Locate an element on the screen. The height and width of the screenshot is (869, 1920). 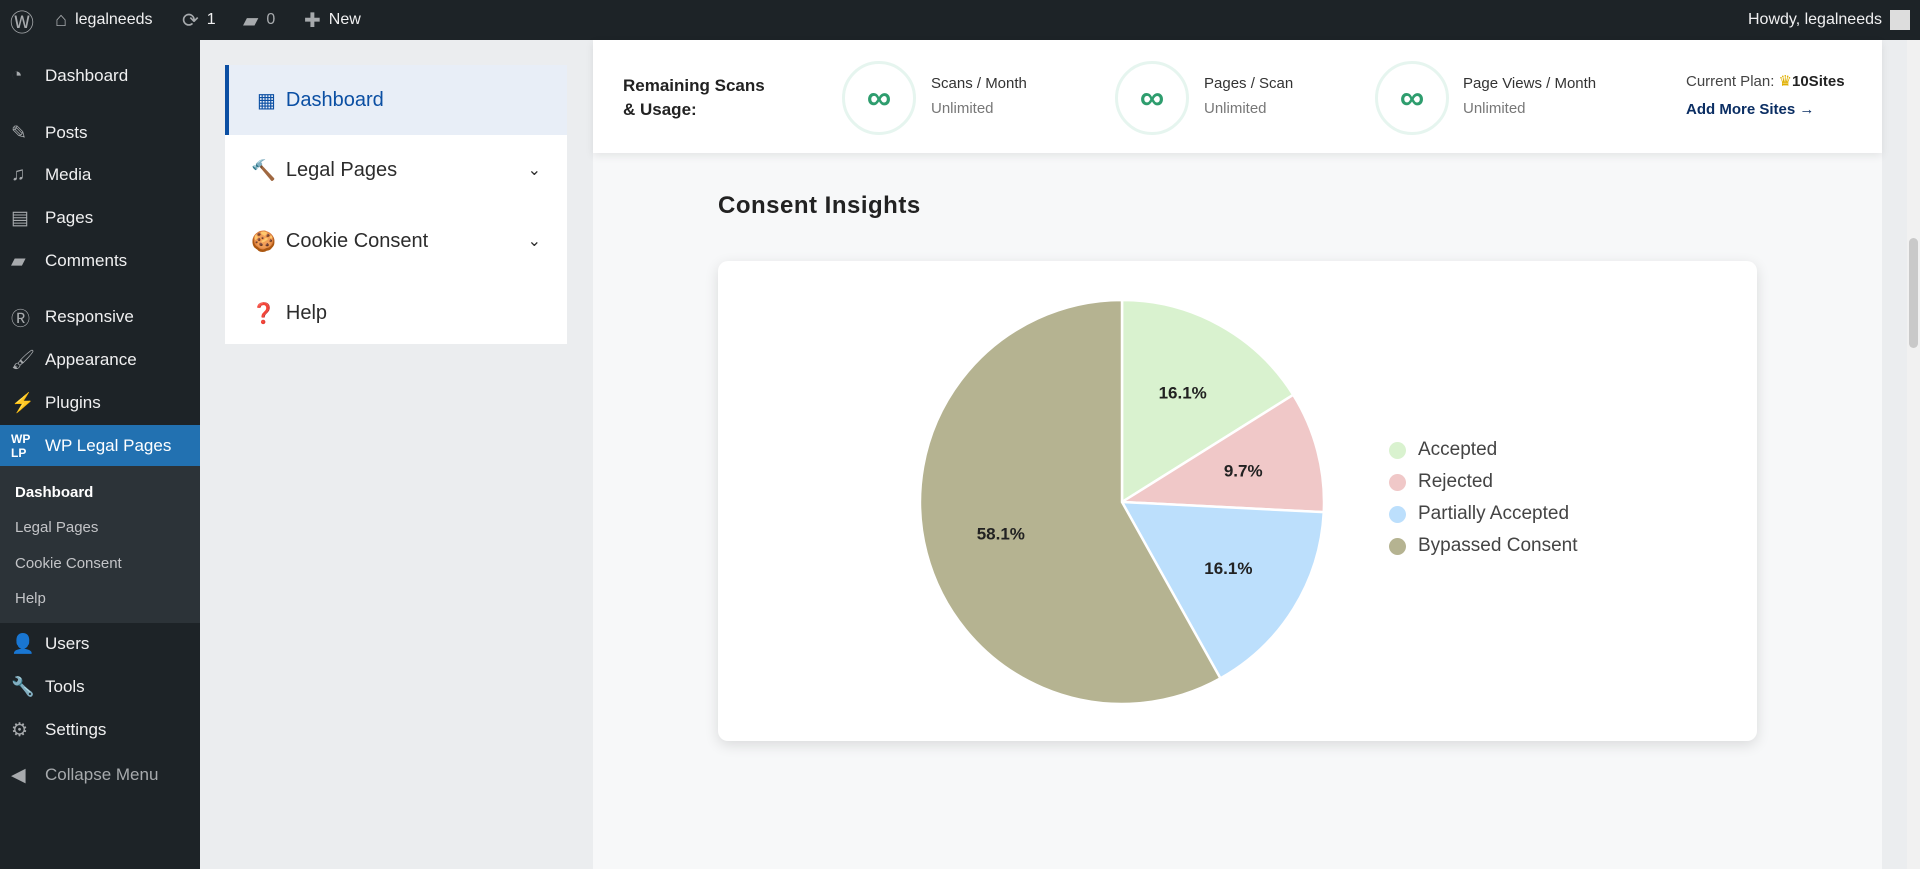
submenu-legal-pages: Legal Pages is located at coordinates (57, 527).